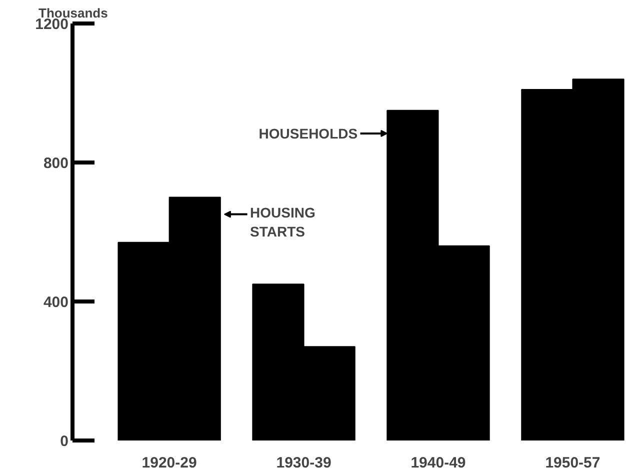 Image resolution: width=626 pixels, height=476 pixels. What do you see at coordinates (169, 463) in the screenshot?
I see `x-tick-label: 1920-29` at bounding box center [169, 463].